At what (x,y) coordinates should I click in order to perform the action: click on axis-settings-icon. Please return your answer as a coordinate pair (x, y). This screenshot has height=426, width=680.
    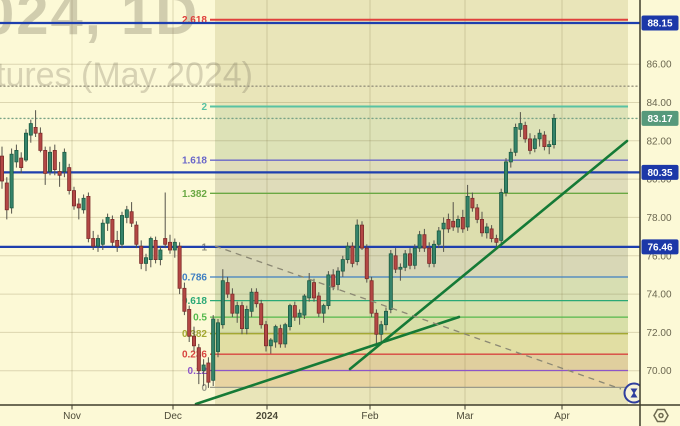
    Looking at the image, I should click on (661, 415).